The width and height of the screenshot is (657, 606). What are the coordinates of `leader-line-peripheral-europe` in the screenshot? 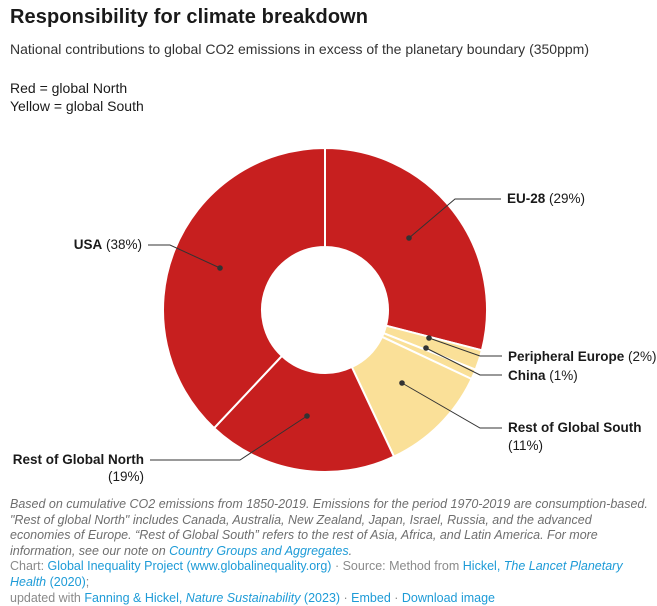 It's located at (465, 347).